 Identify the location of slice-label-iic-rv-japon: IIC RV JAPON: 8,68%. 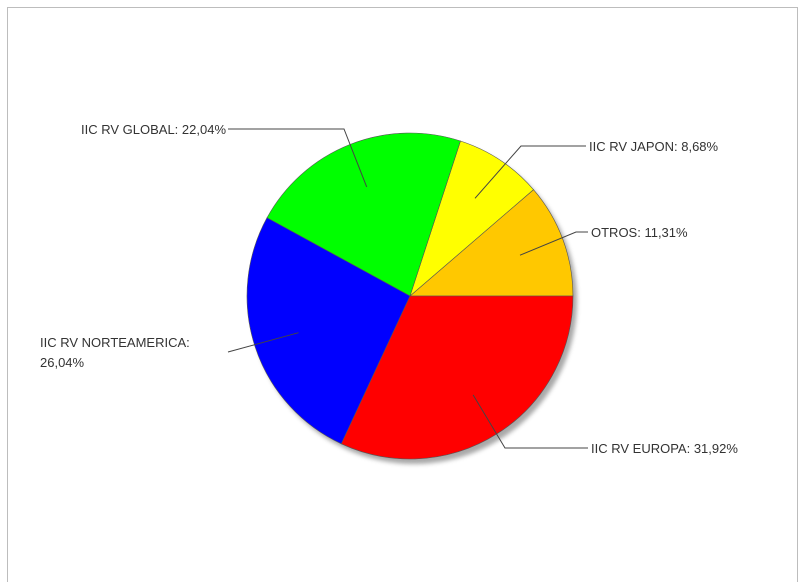
(654, 146).